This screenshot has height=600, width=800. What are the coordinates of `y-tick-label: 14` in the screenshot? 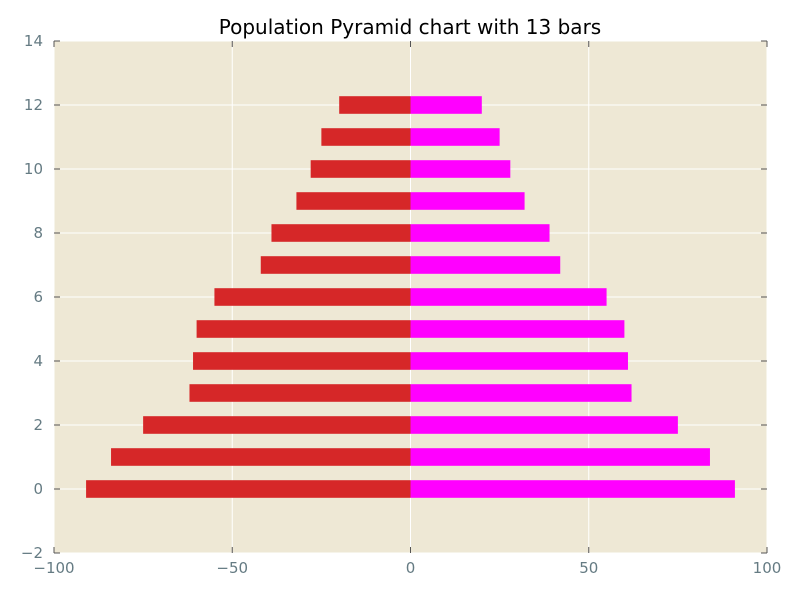 It's located at (33, 41).